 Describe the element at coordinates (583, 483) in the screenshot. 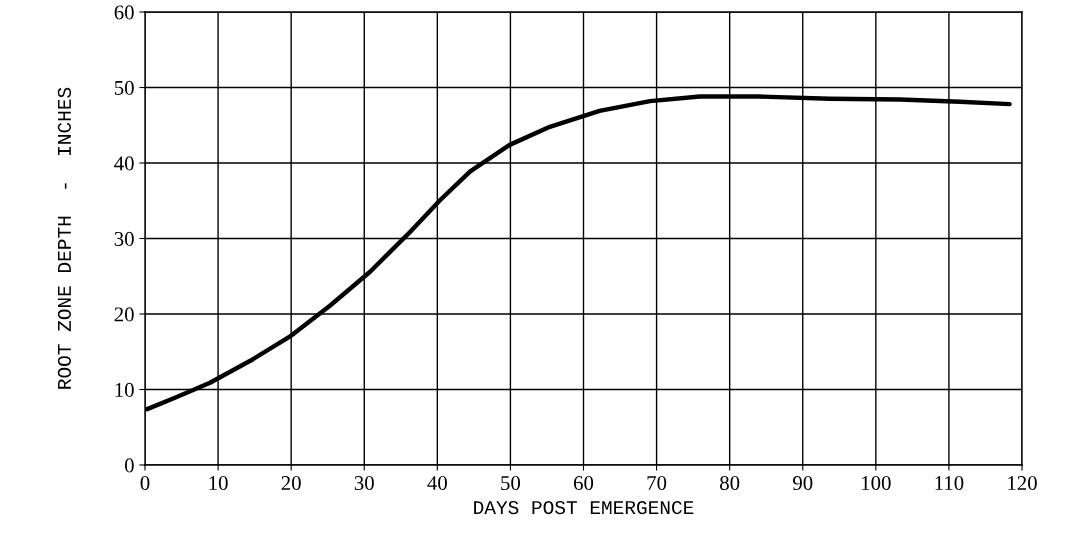

I see `x-tick-label: 60` at that location.